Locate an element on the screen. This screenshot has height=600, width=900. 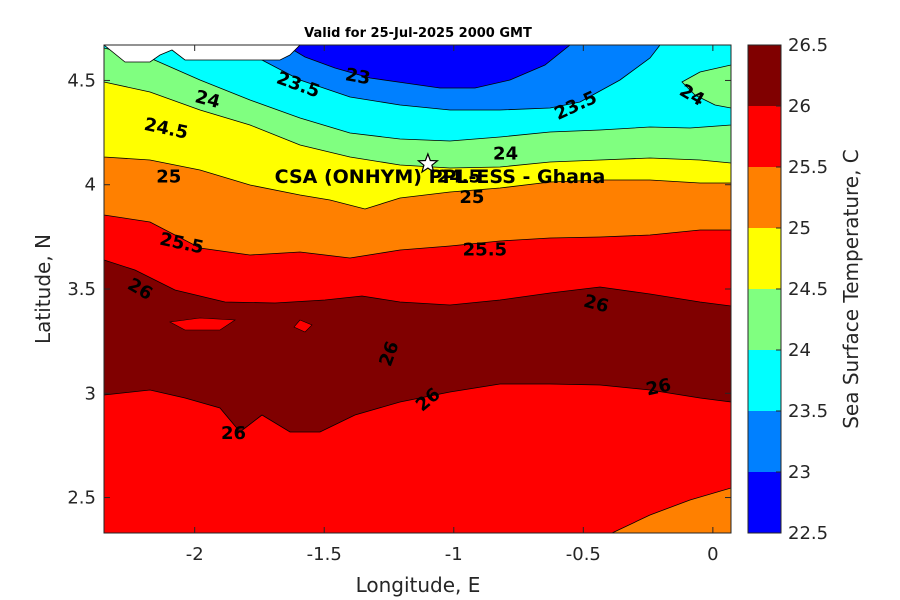
colorbar: 22.5 23 23.5 24 24.5 25 25.5 26 26.5 is located at coordinates (787, 289).